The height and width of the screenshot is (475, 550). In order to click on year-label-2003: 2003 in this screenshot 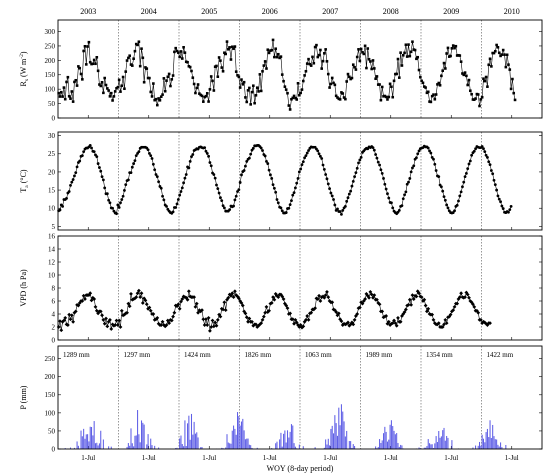, I will do `click(88, 11)`.